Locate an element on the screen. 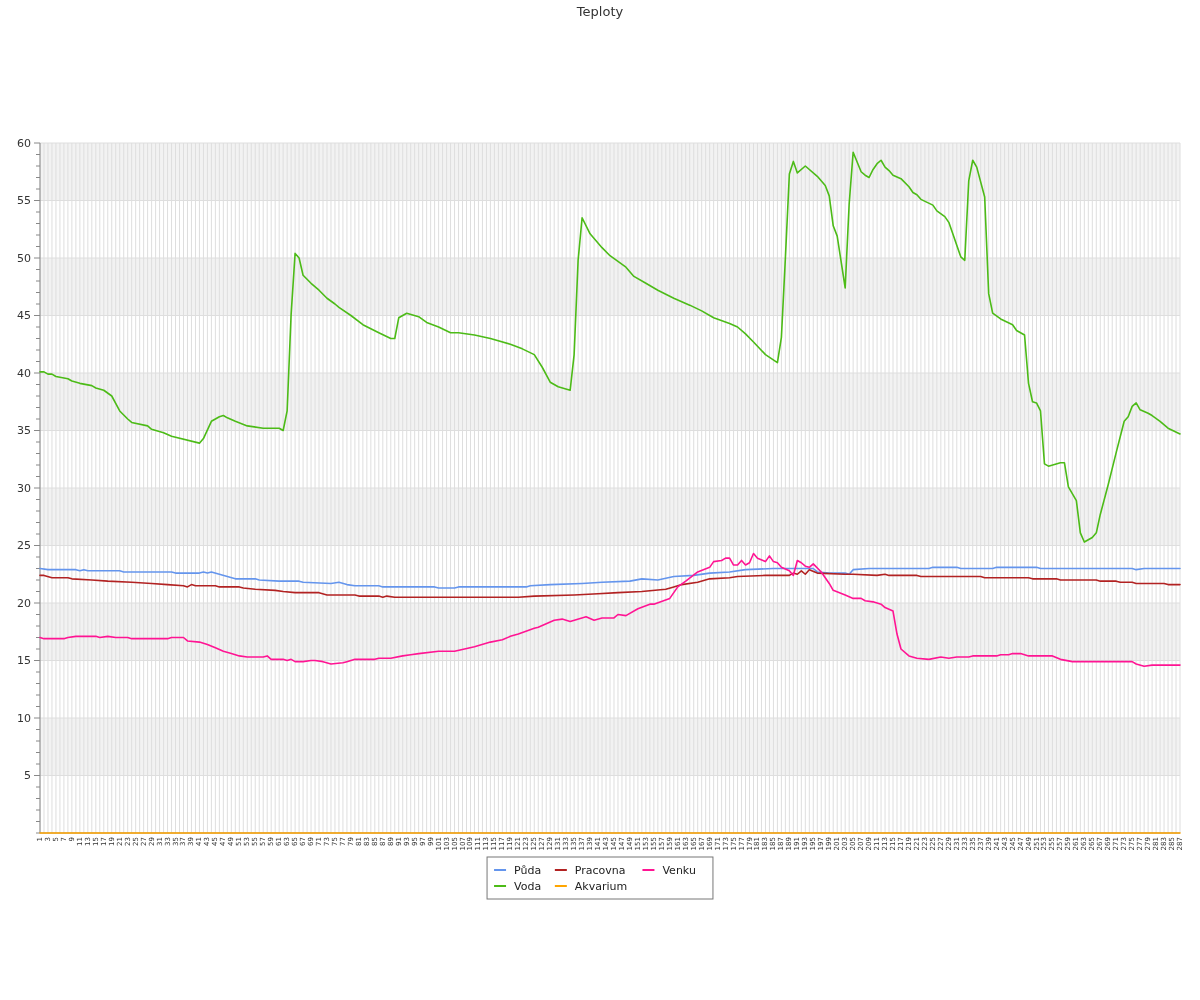 The height and width of the screenshot is (1000, 1200). chart-title: Teploty is located at coordinates (599, 11).